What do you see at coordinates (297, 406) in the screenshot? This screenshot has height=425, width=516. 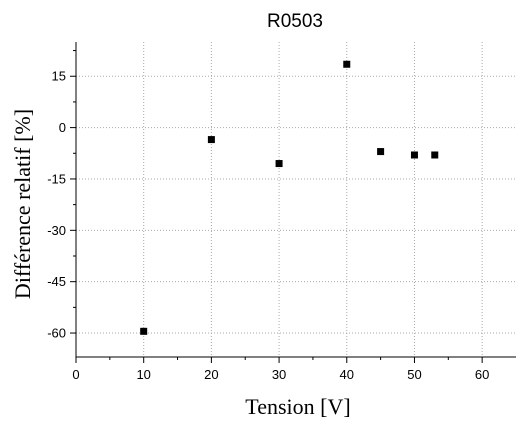 I see `x-axis-label: Tension [V]` at bounding box center [297, 406].